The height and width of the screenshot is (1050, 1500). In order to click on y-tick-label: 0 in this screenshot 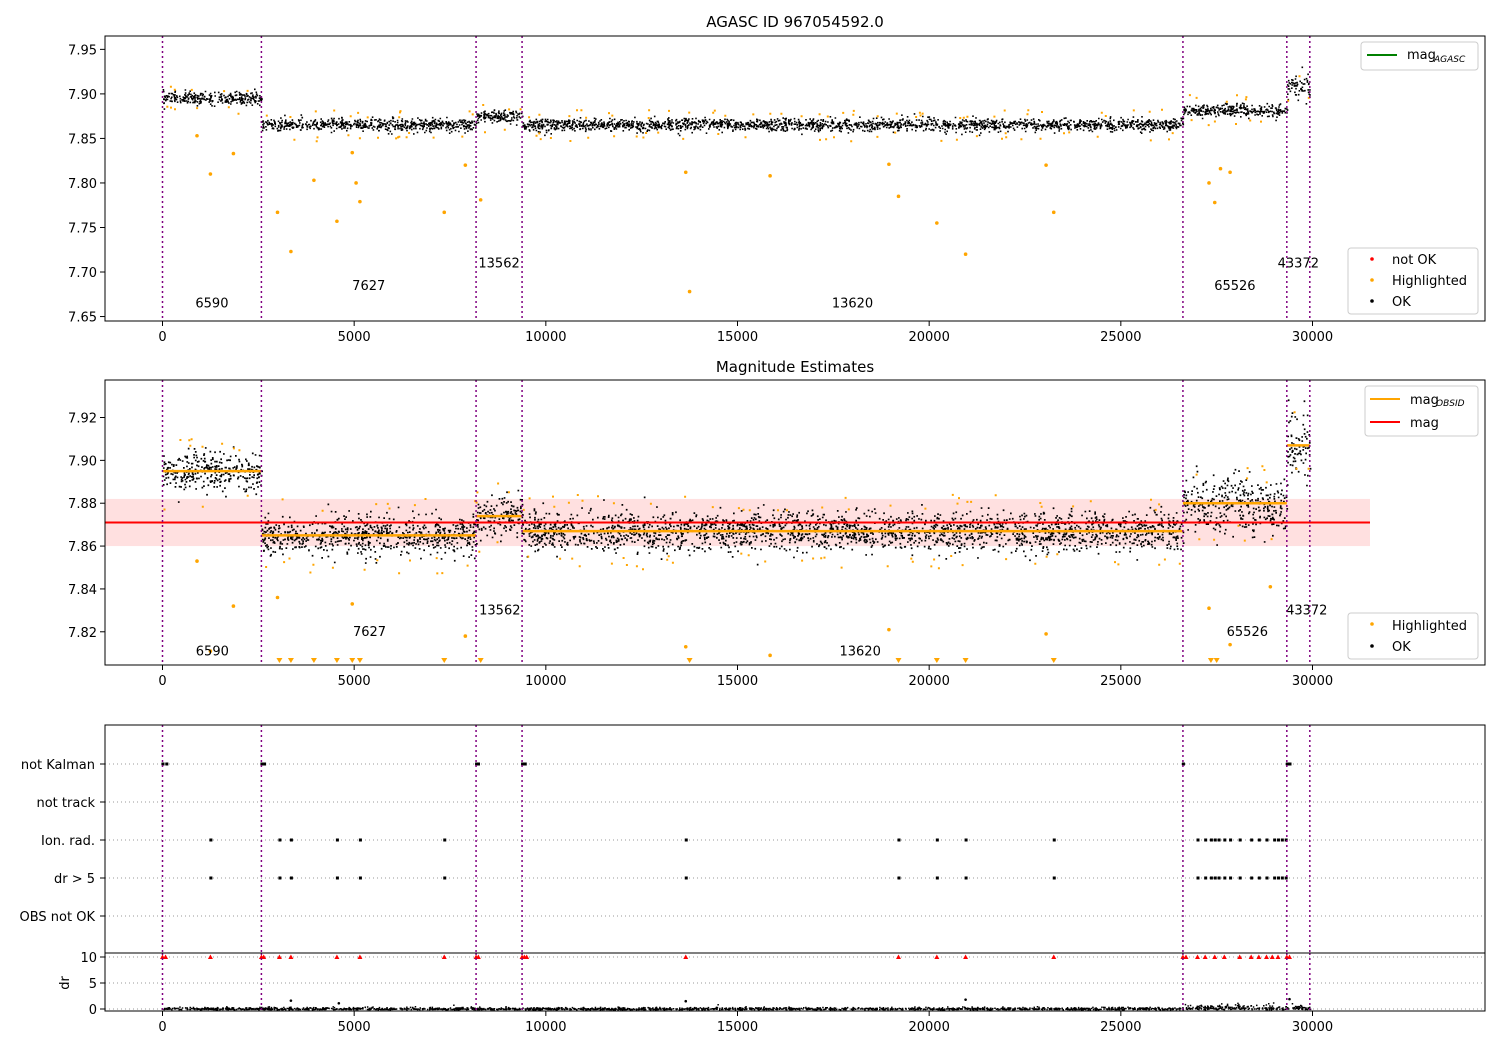, I will do `click(93, 1010)`.